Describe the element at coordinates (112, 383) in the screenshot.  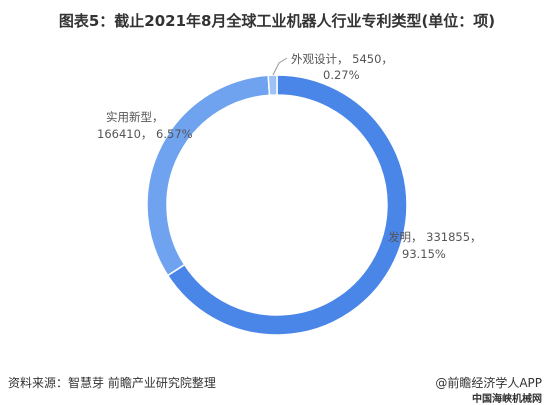
I see `source-note: 资料来源：智慧芽 前瞻产业研究院整理` at that location.